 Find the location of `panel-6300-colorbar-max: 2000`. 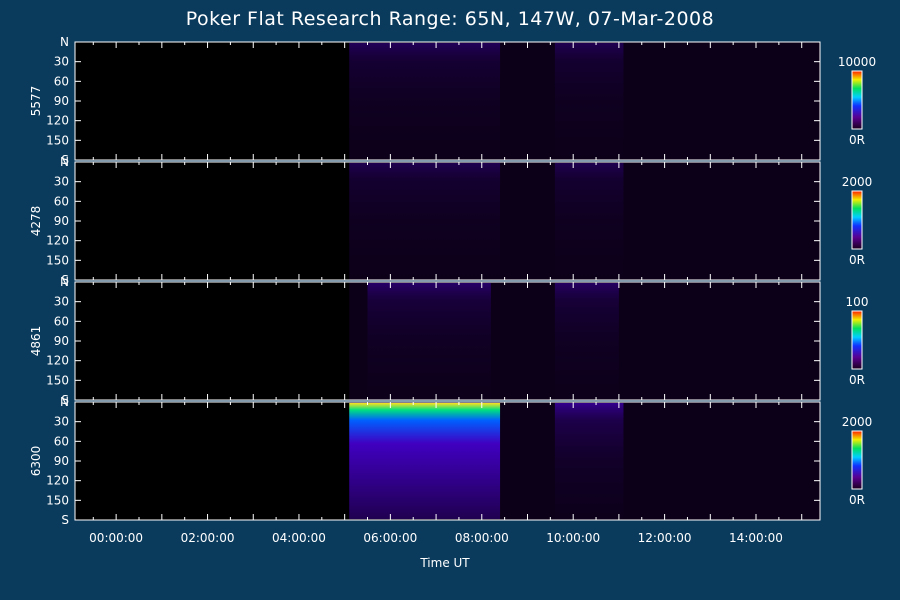

panel-6300-colorbar-max: 2000 is located at coordinates (857, 422).